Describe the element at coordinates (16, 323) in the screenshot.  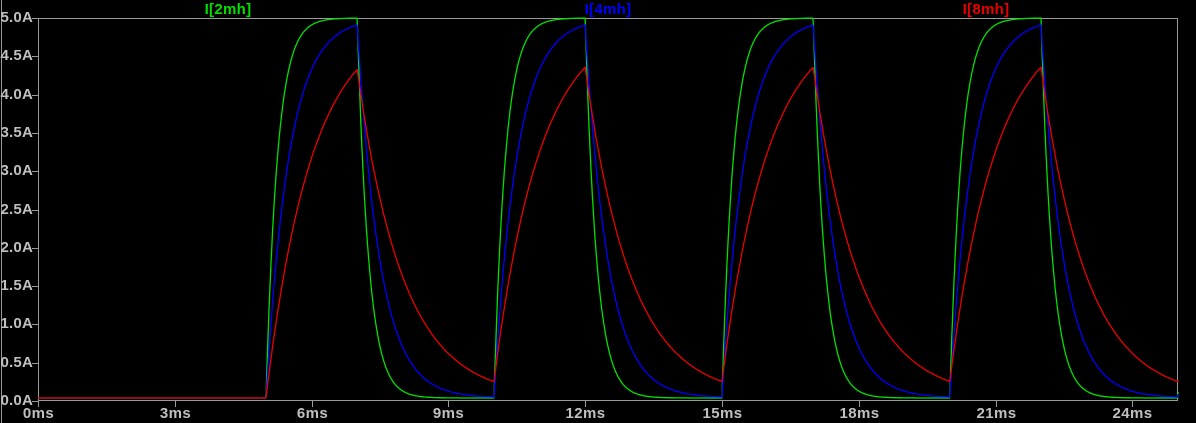
I see `y-tick-label: 1.0A` at that location.